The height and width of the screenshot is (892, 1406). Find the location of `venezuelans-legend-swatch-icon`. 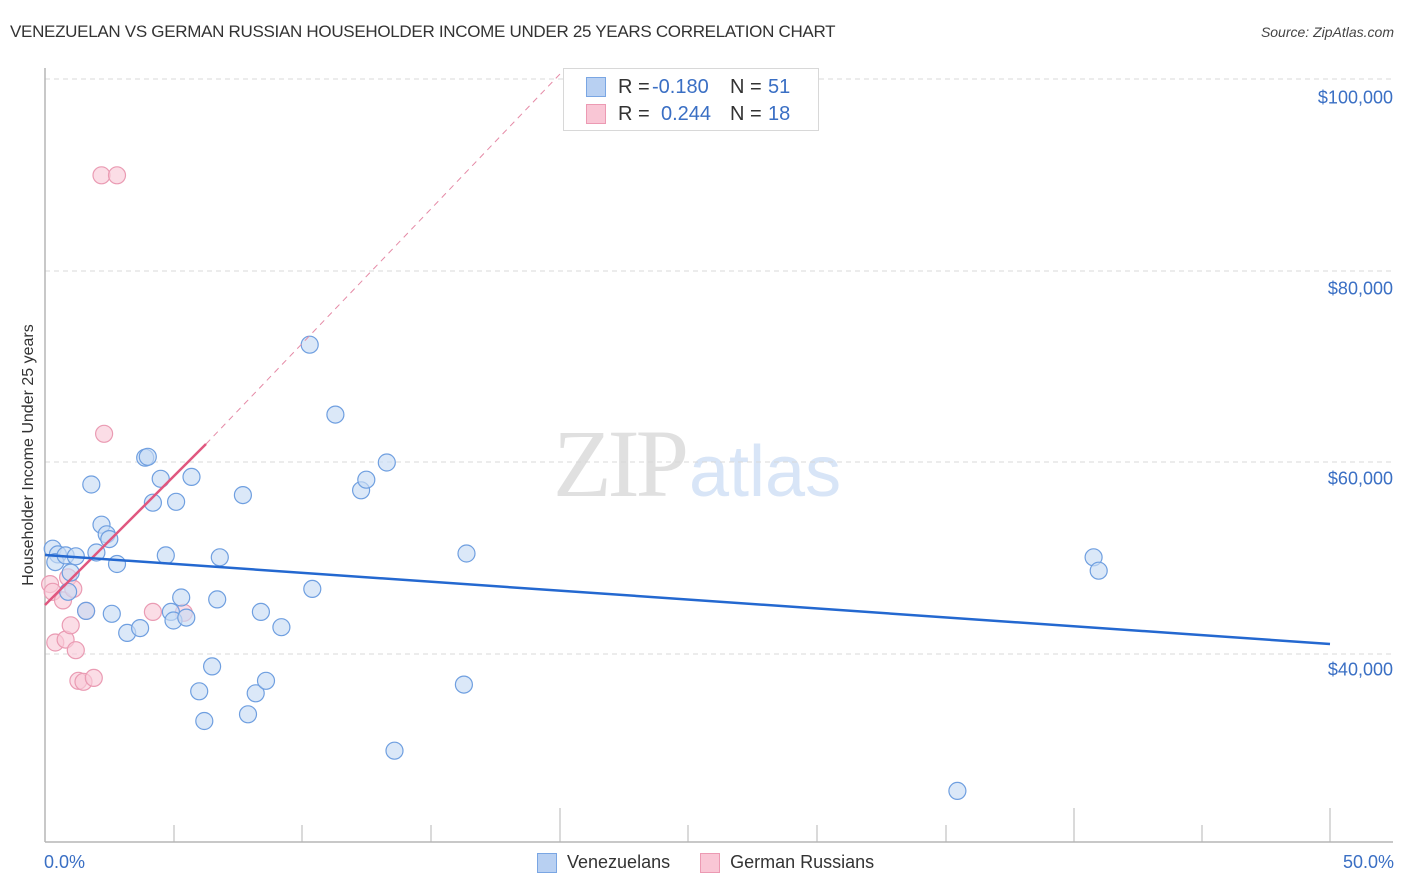

venezuelans-legend-swatch-icon is located at coordinates (547, 862).